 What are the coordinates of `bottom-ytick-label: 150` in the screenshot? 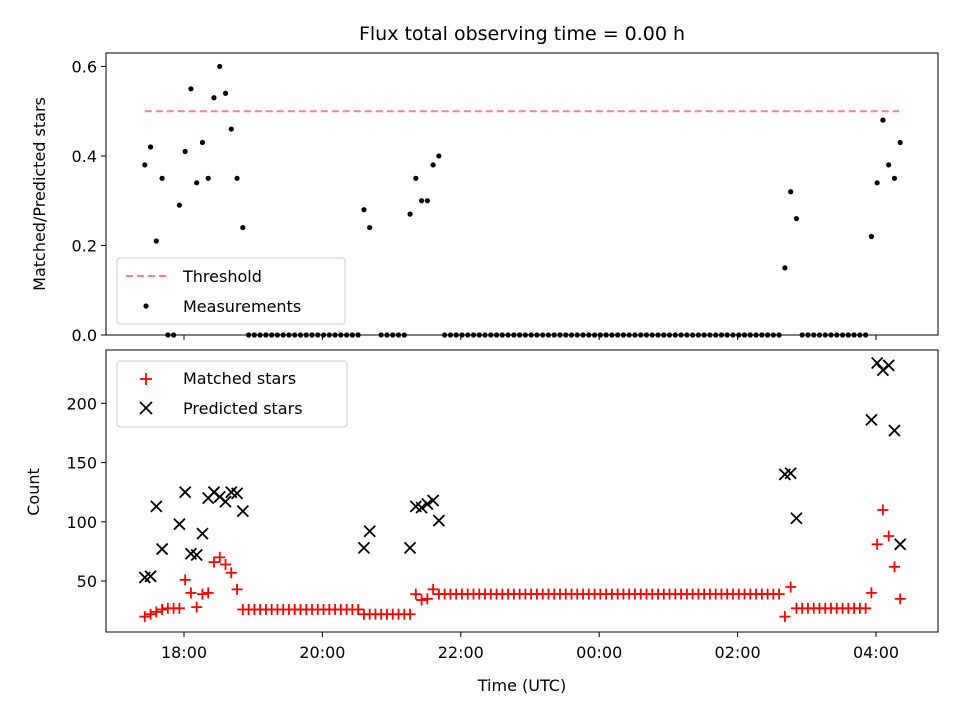 It's located at (81, 463).